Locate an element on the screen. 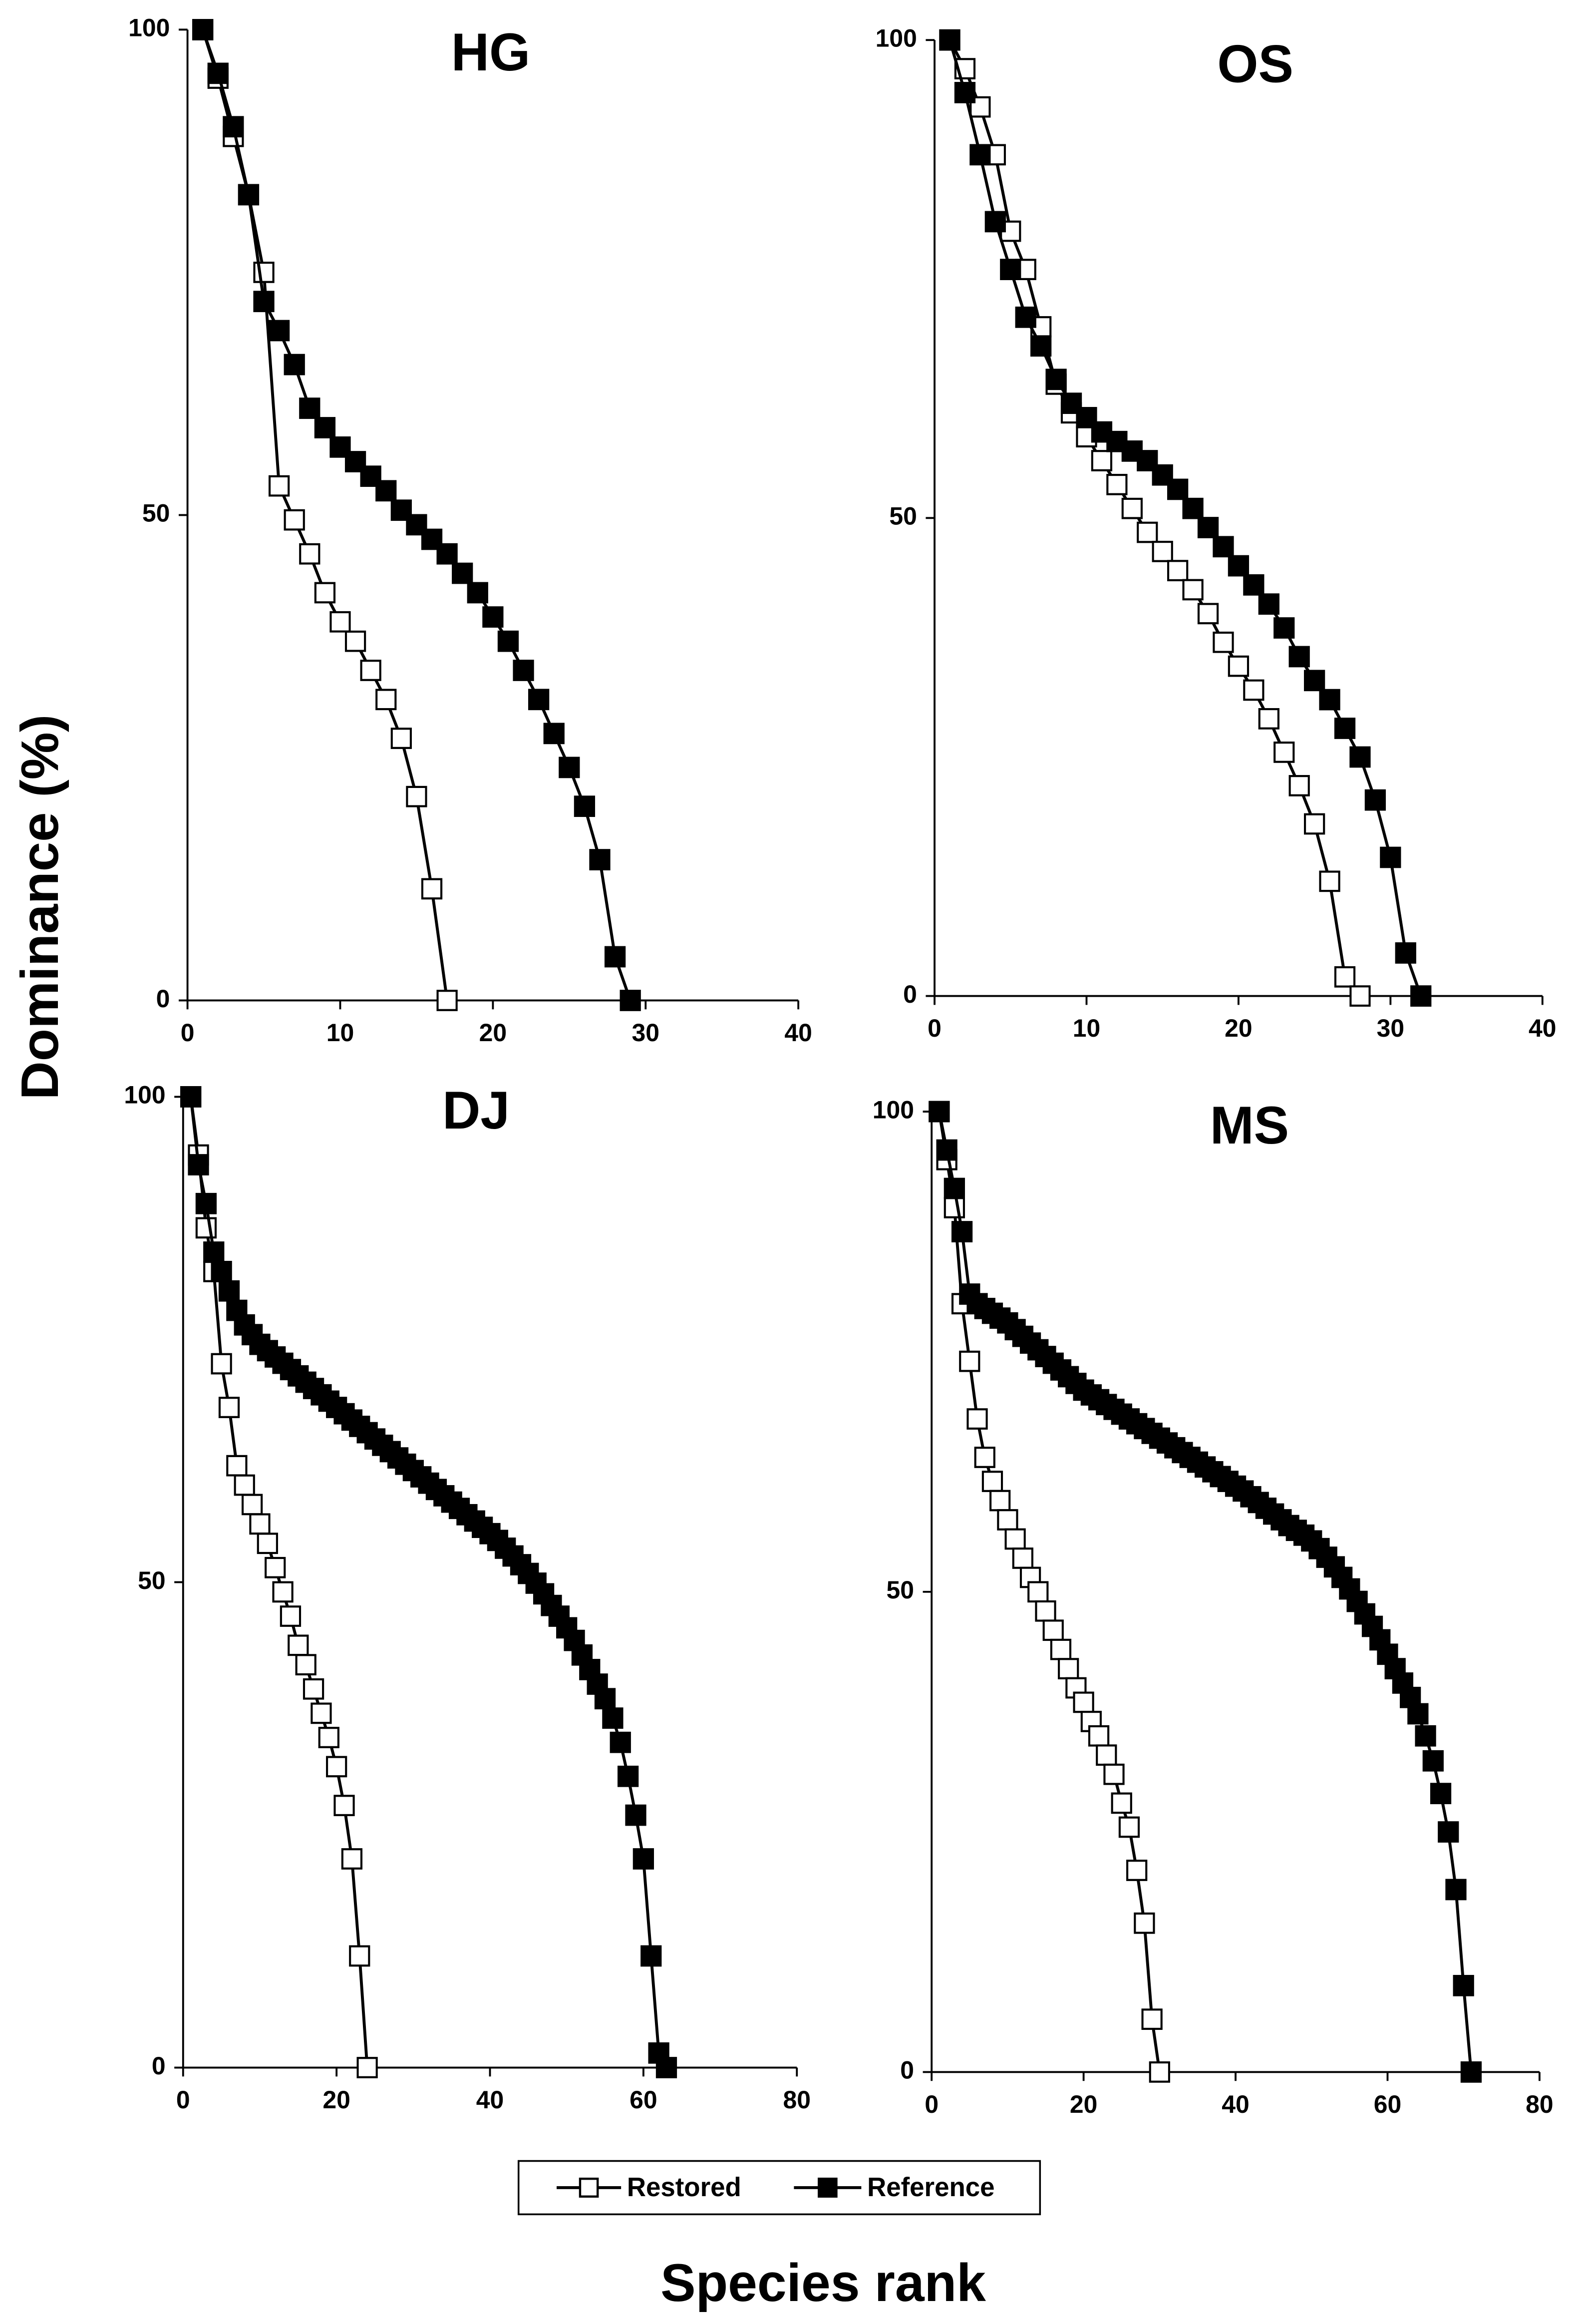 This screenshot has height=2324, width=1582. panel-title: DJ is located at coordinates (476, 1111).